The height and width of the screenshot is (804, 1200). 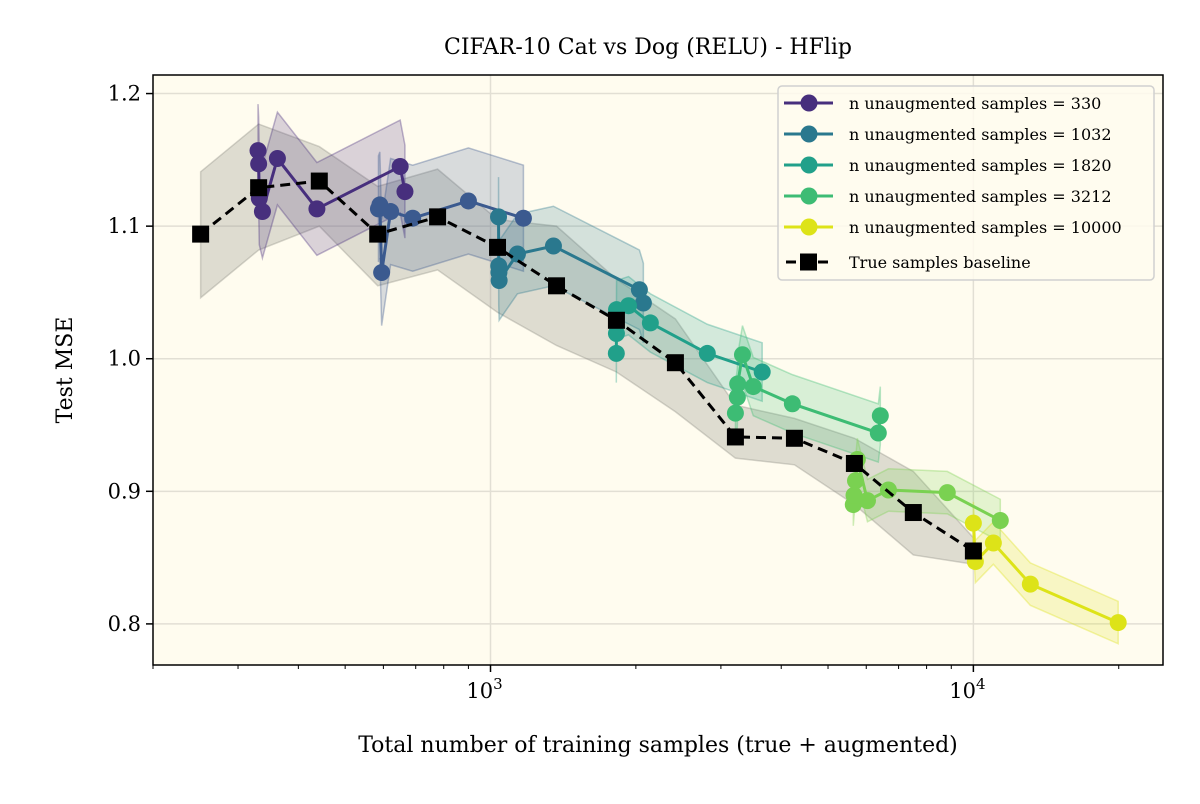 What do you see at coordinates (975, 103) in the screenshot?
I see `legend-label: n unaugmented samples = 330` at bounding box center [975, 103].